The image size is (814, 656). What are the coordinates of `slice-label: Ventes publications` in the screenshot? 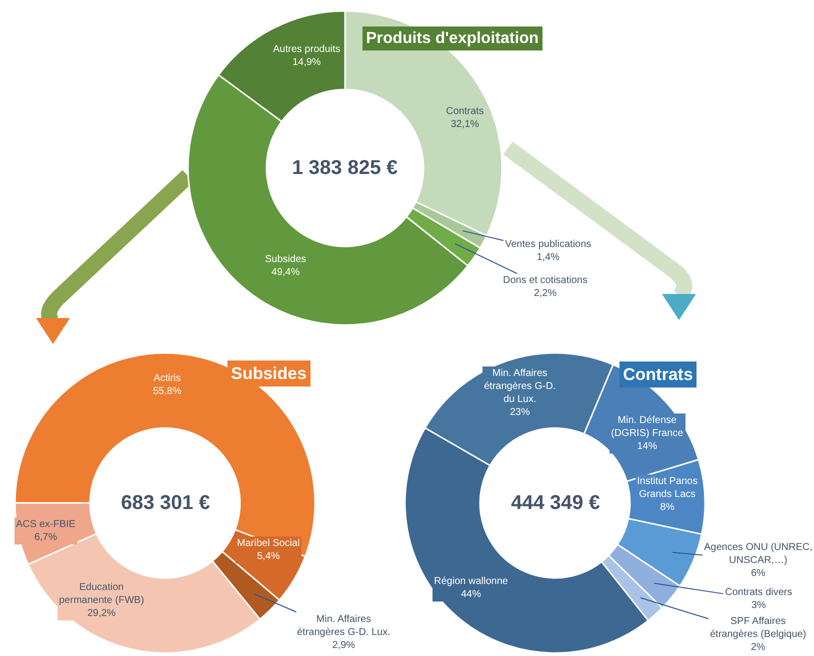 It's located at (548, 244).